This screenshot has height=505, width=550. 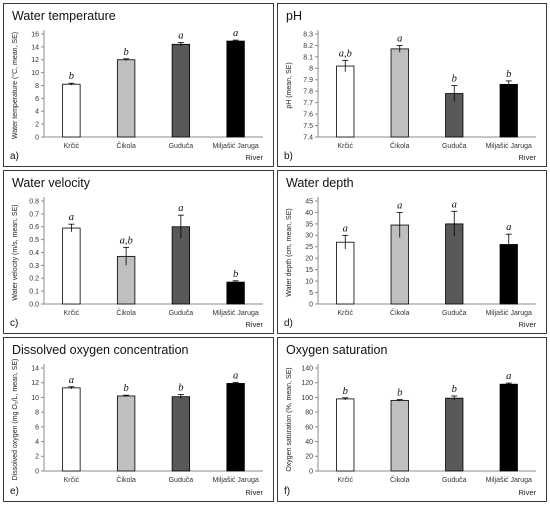 I want to click on panel-label: d), so click(x=288, y=323).